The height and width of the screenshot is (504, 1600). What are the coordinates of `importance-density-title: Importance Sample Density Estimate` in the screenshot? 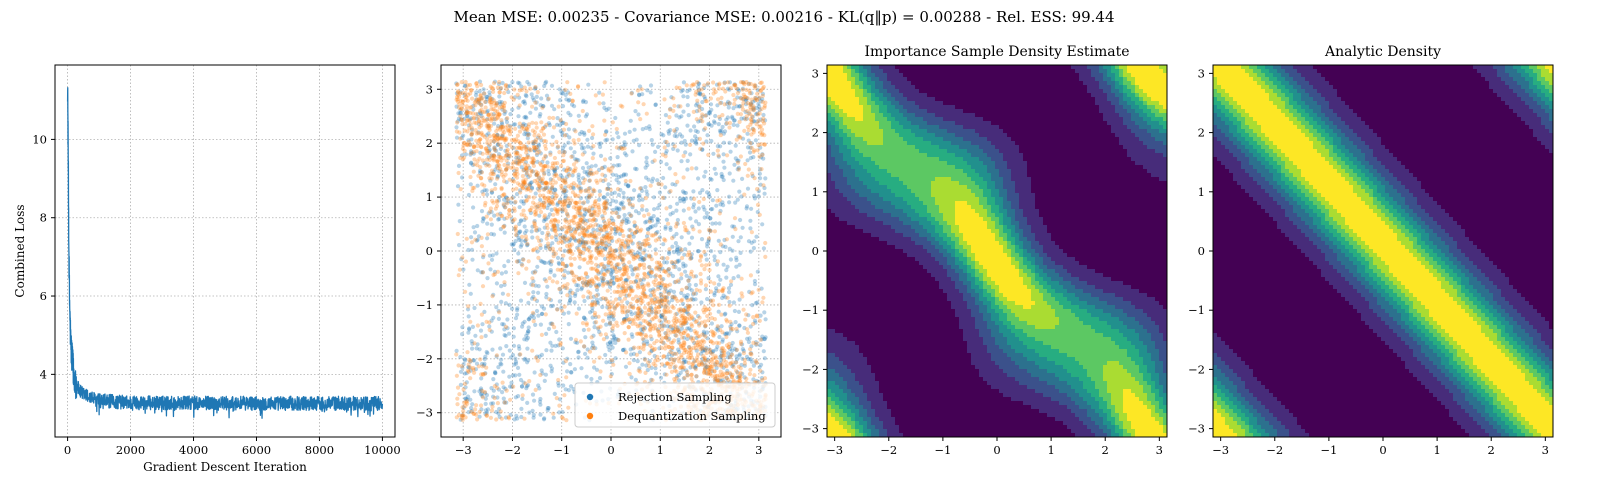 It's located at (996, 52).